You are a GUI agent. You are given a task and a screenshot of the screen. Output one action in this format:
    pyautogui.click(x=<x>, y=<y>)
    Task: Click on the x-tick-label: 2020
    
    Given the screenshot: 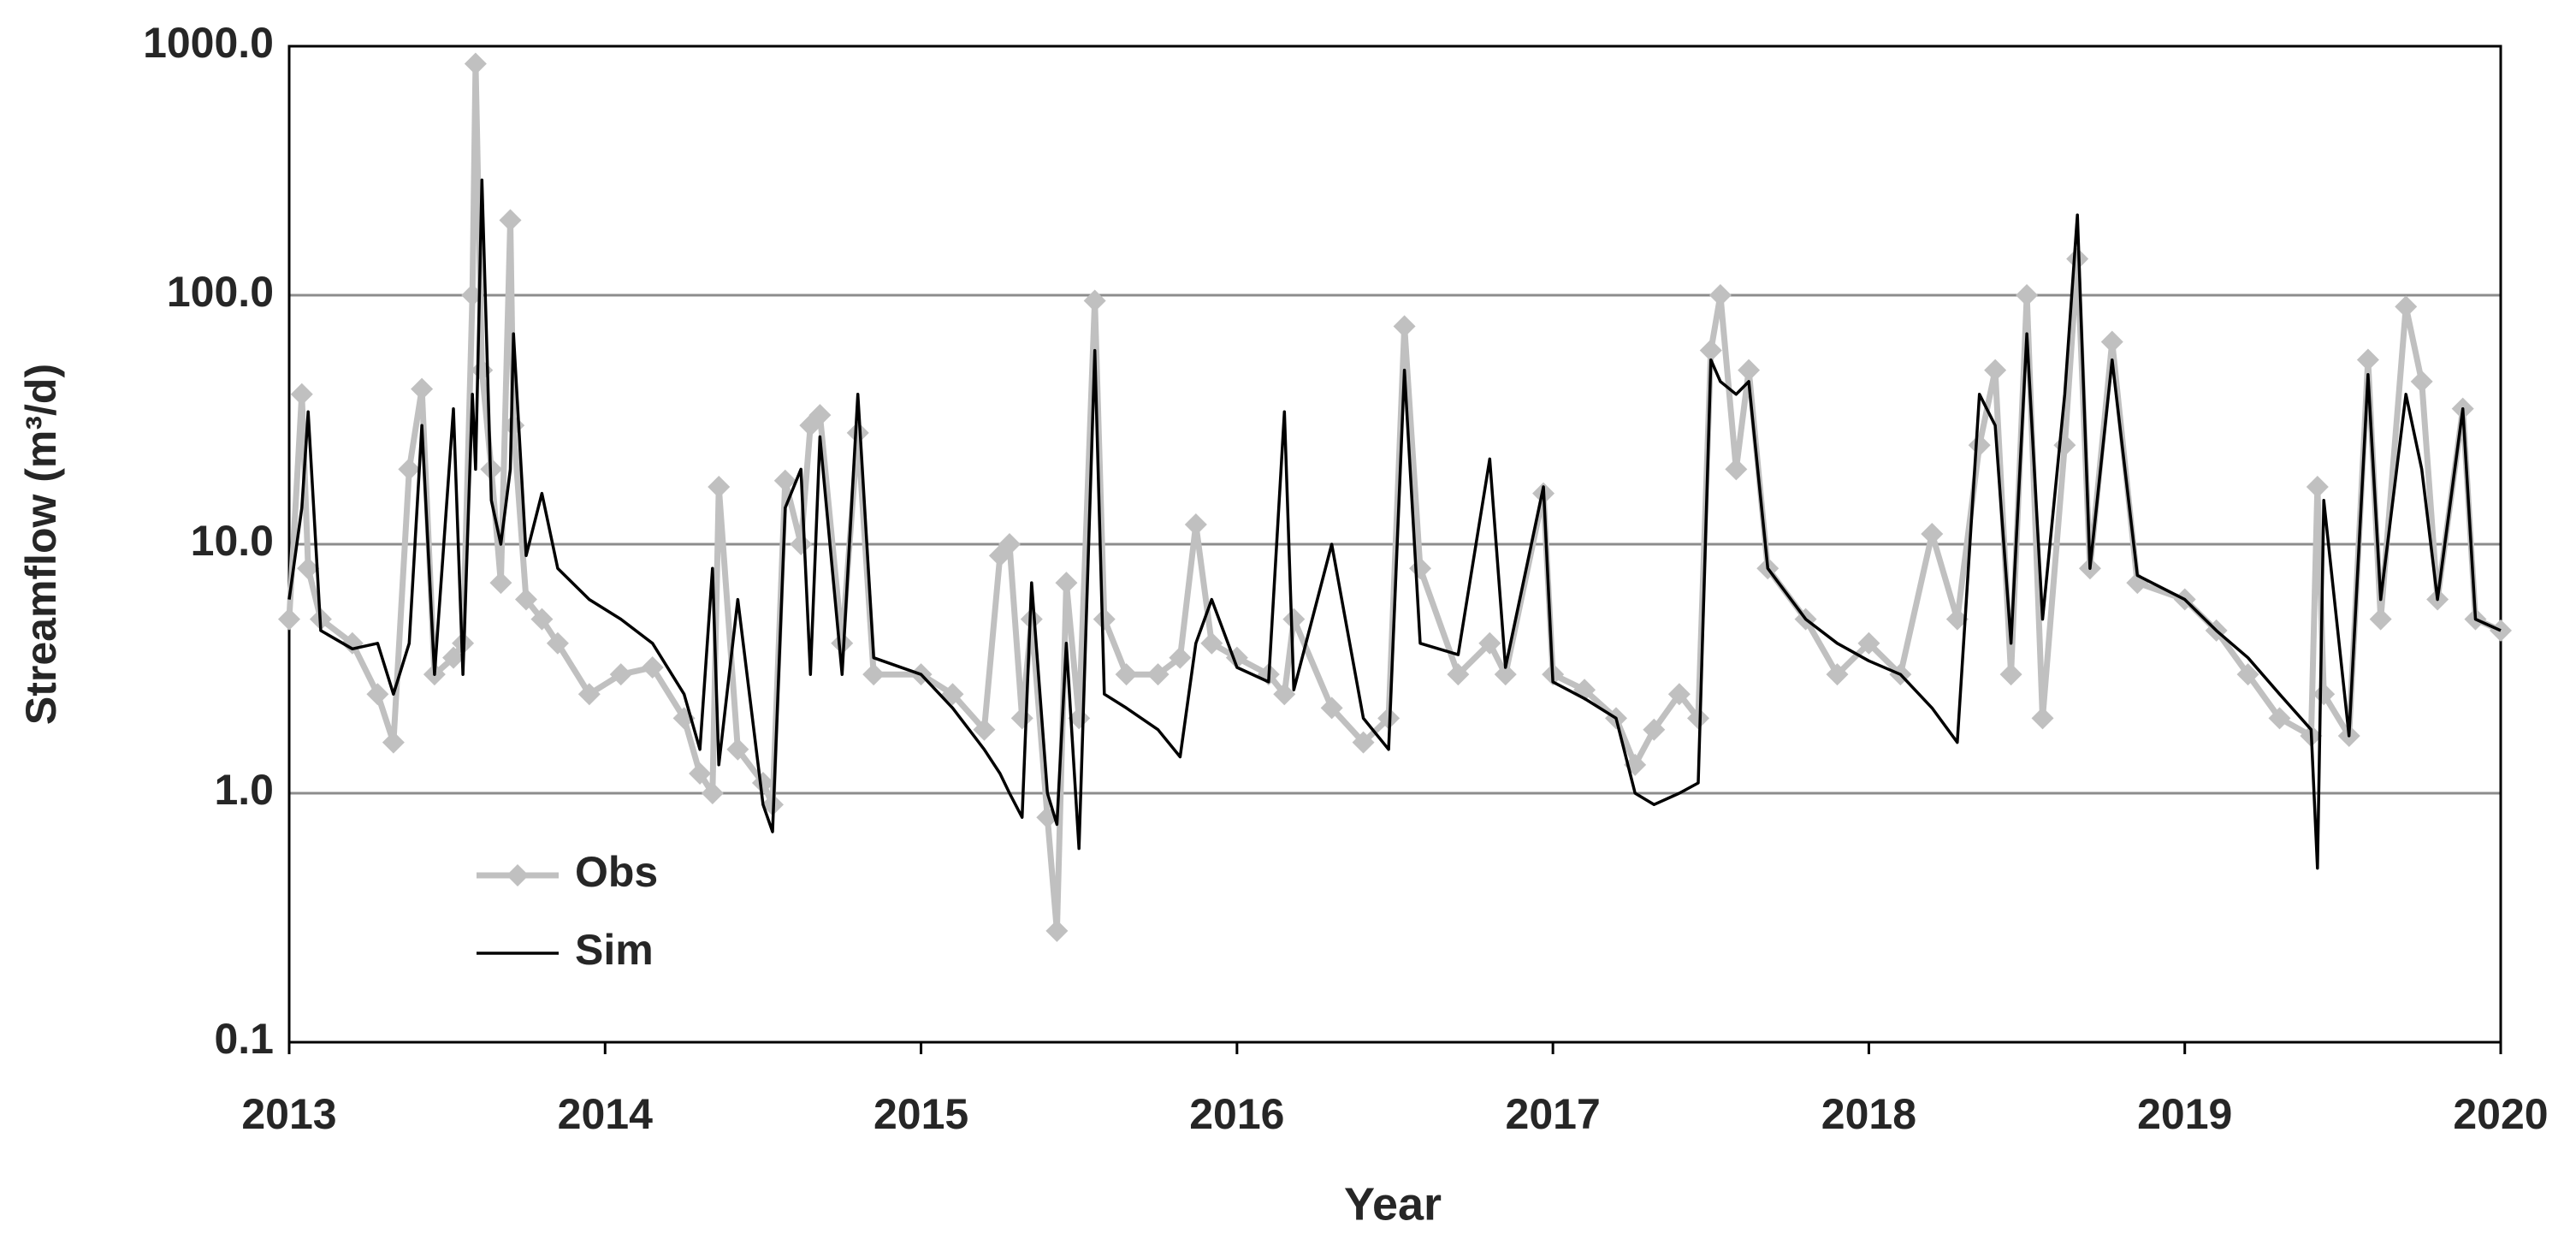 What is the action you would take?
    pyautogui.click(x=2501, y=1114)
    